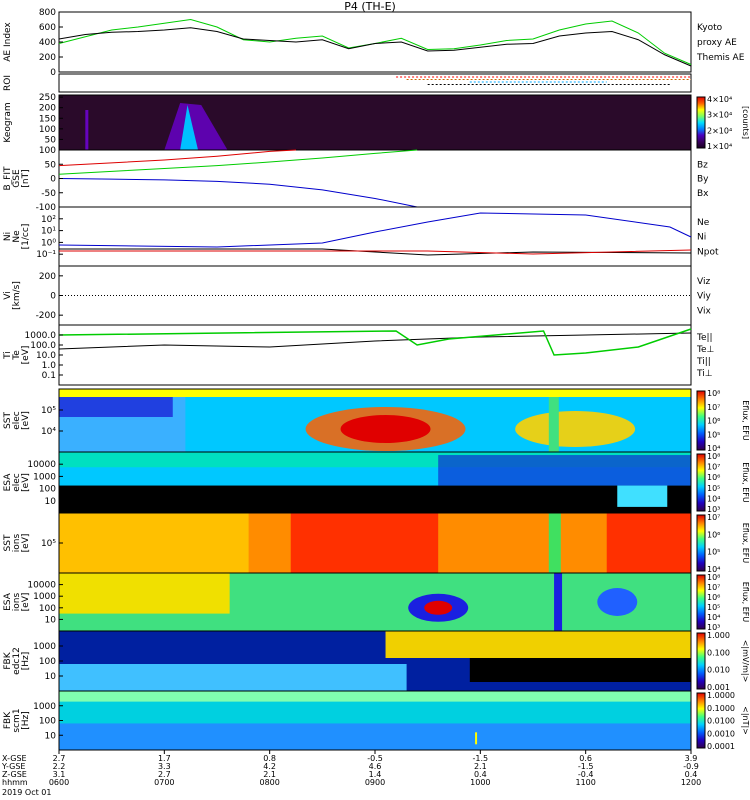  I want to click on xaxis-value-1-4: 2.1, so click(480, 766).